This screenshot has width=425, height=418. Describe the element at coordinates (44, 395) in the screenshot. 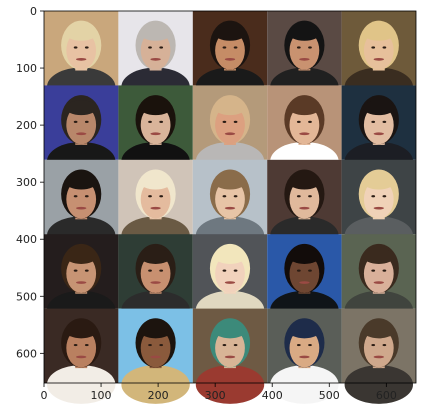

I see `x-tick-label: 0` at that location.